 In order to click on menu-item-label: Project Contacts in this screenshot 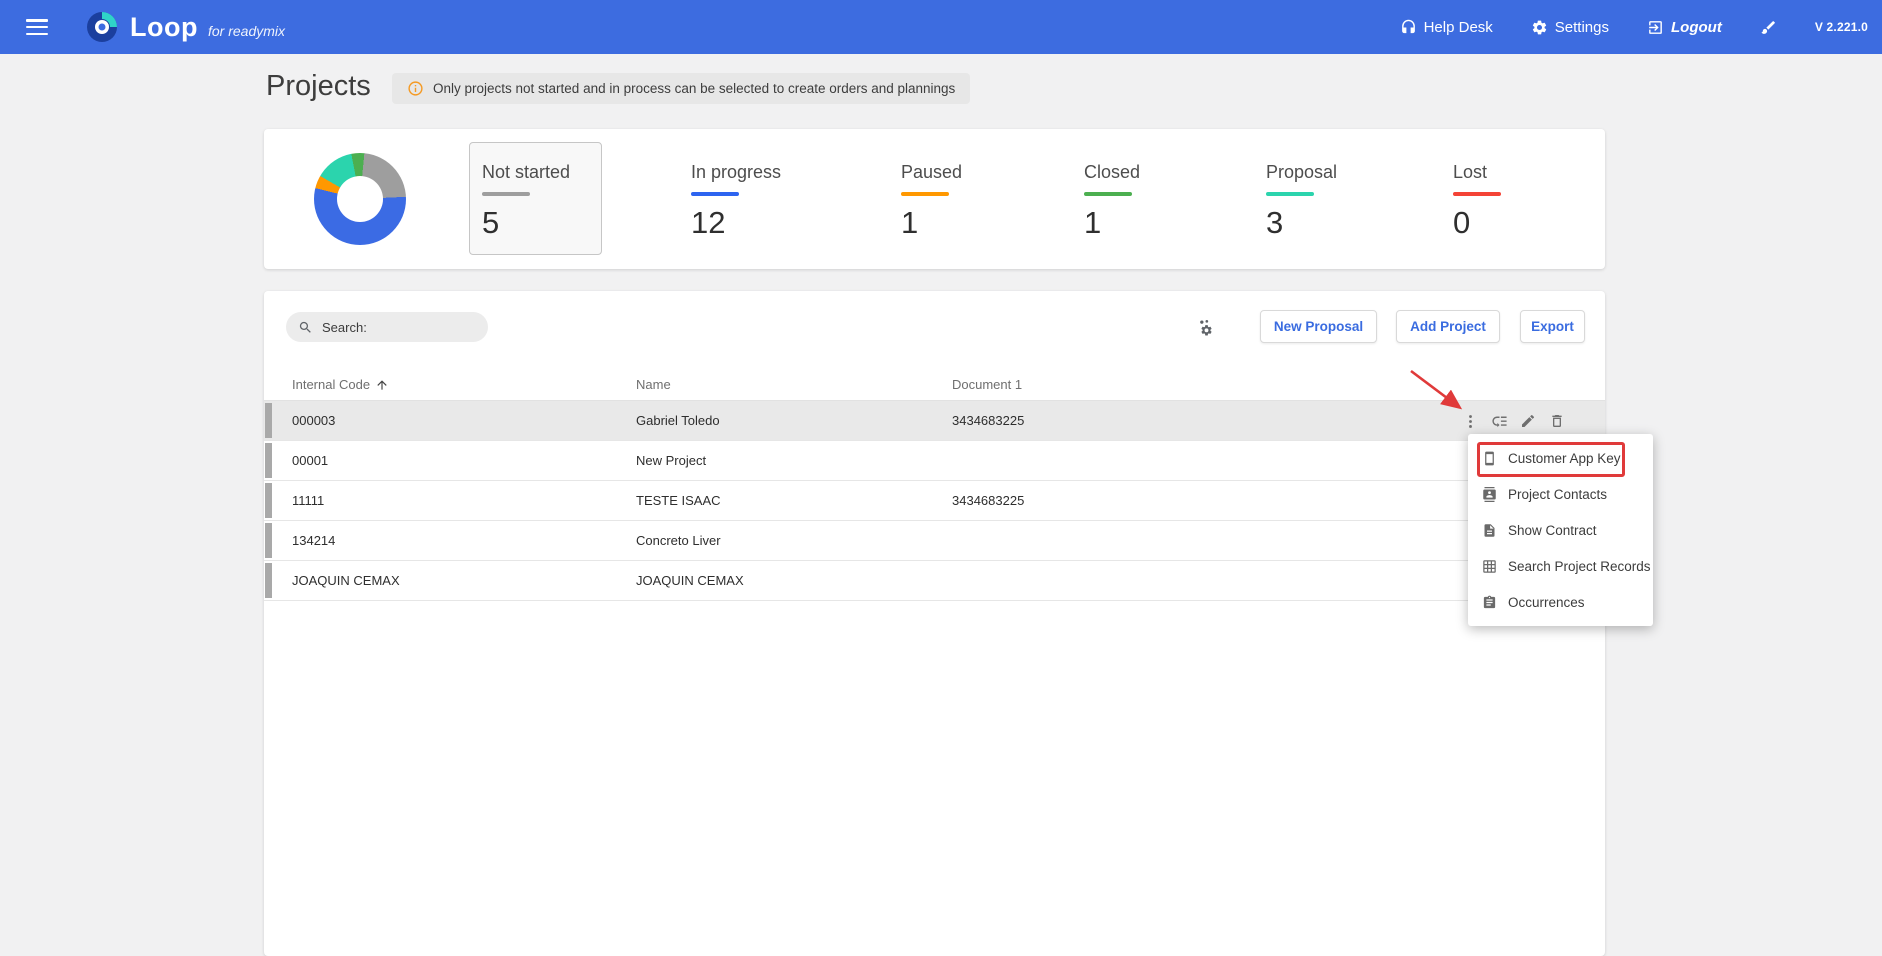, I will do `click(1558, 494)`.